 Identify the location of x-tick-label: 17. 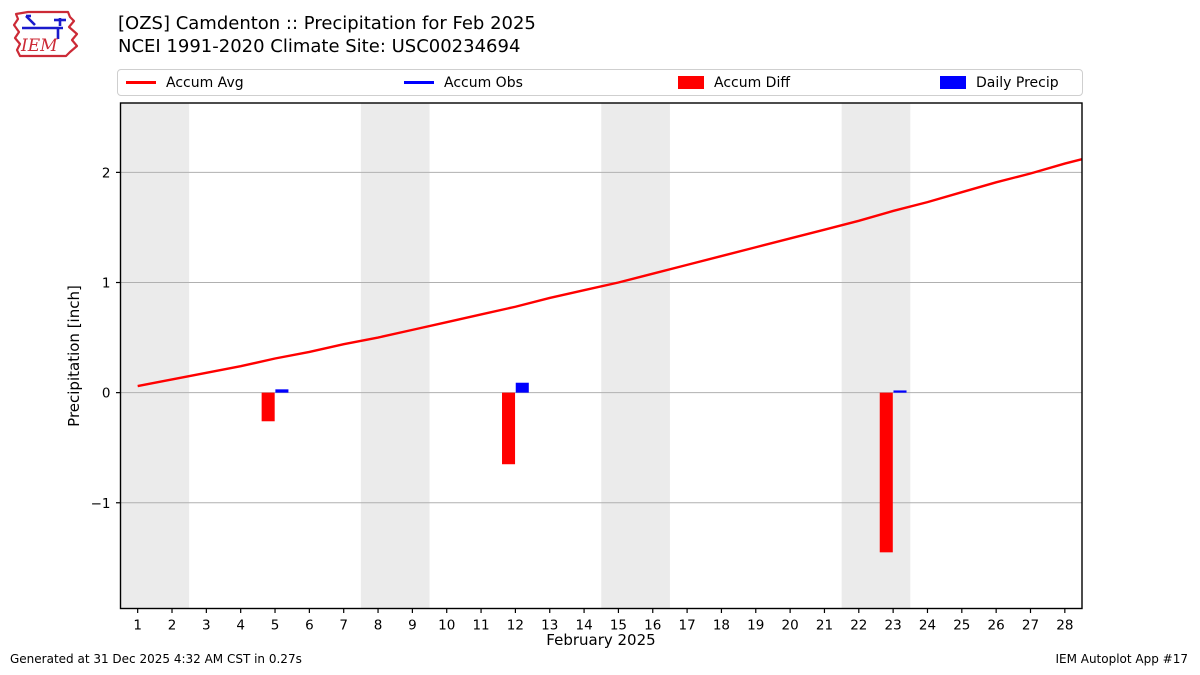
(687, 626).